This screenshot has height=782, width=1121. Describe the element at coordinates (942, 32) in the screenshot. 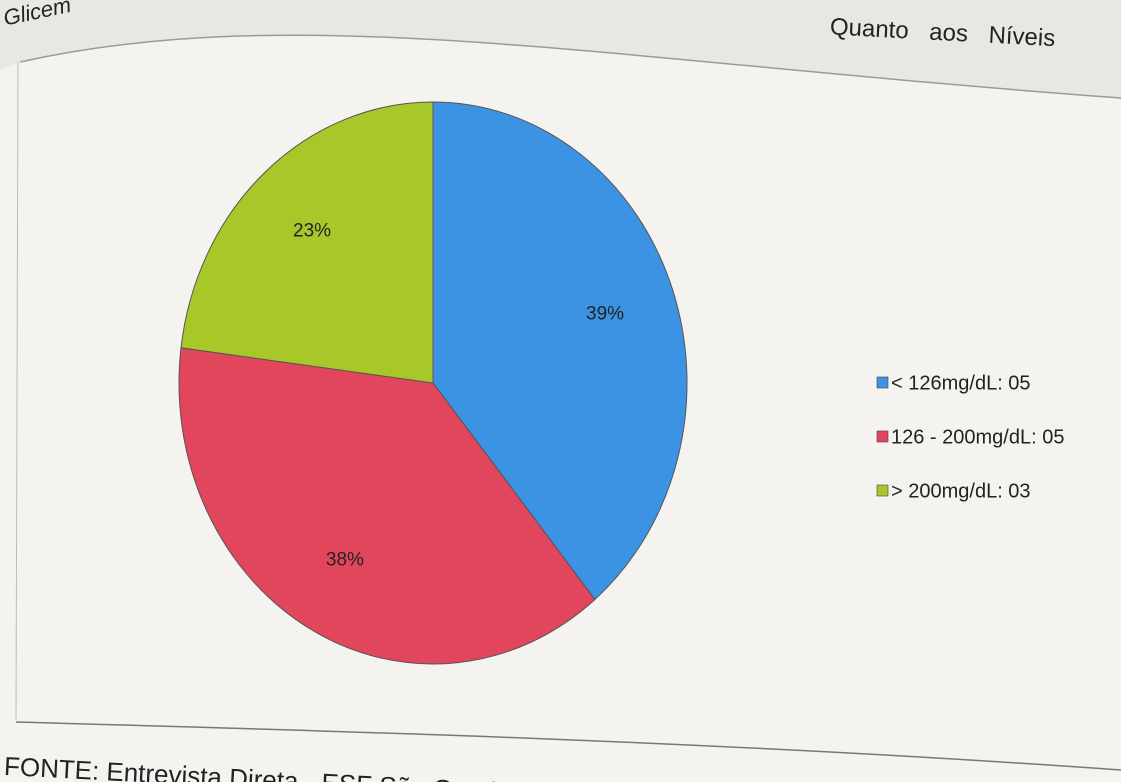

I see `title-fragment: Quanto aos Níveis` at that location.